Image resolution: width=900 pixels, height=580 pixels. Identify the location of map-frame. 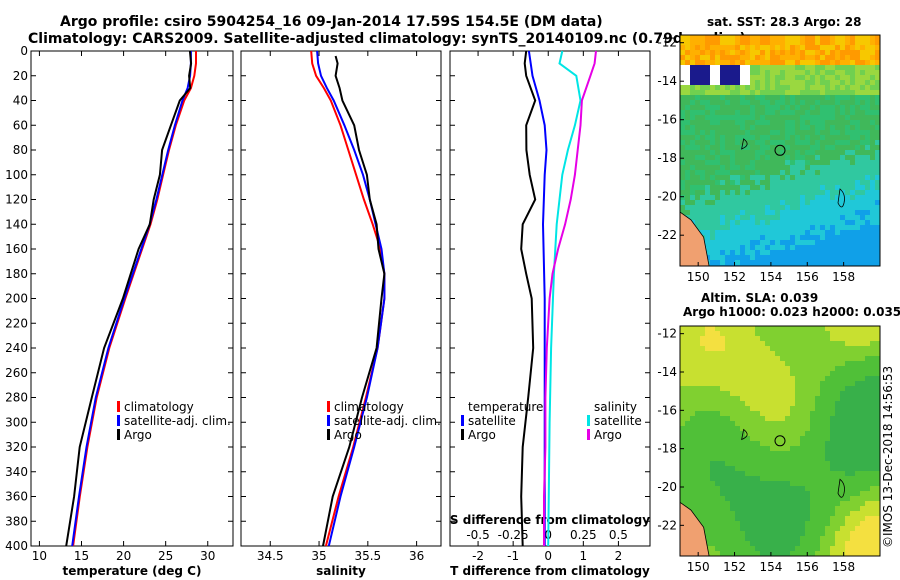
(780, 441).